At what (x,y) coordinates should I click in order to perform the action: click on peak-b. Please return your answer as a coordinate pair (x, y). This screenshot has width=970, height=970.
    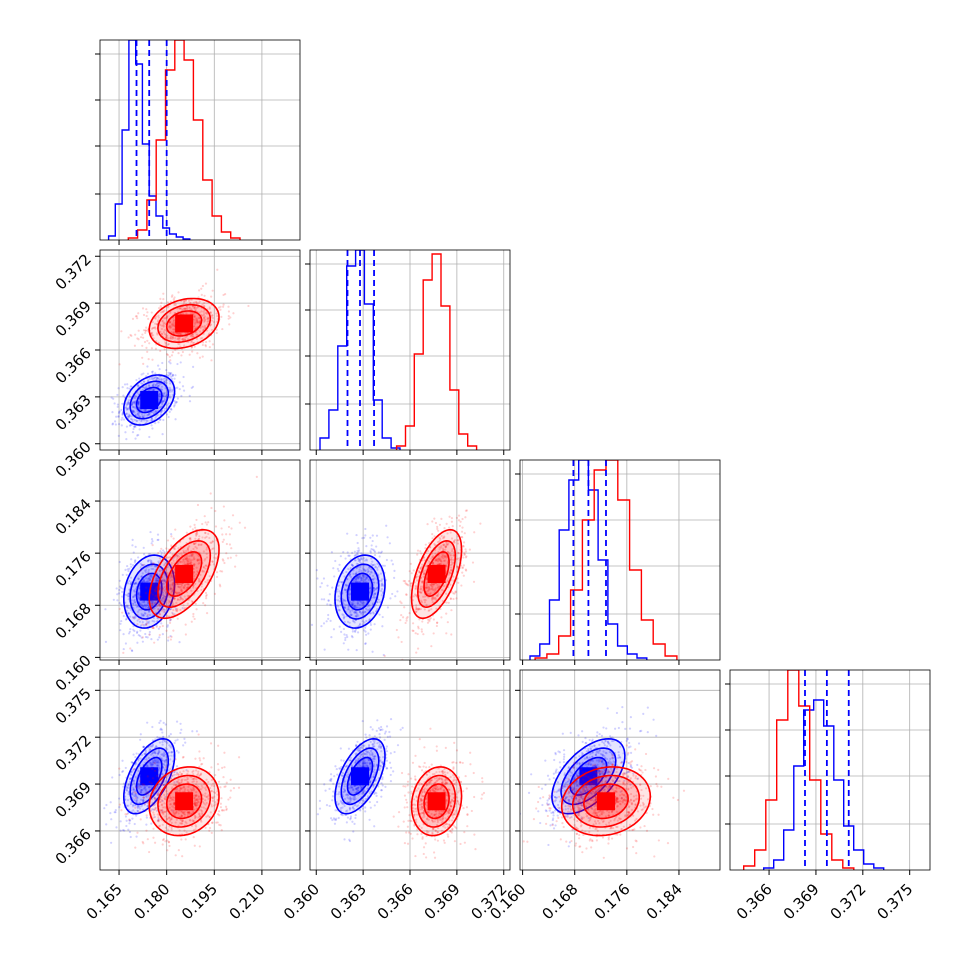
    Looking at the image, I should click on (436, 574).